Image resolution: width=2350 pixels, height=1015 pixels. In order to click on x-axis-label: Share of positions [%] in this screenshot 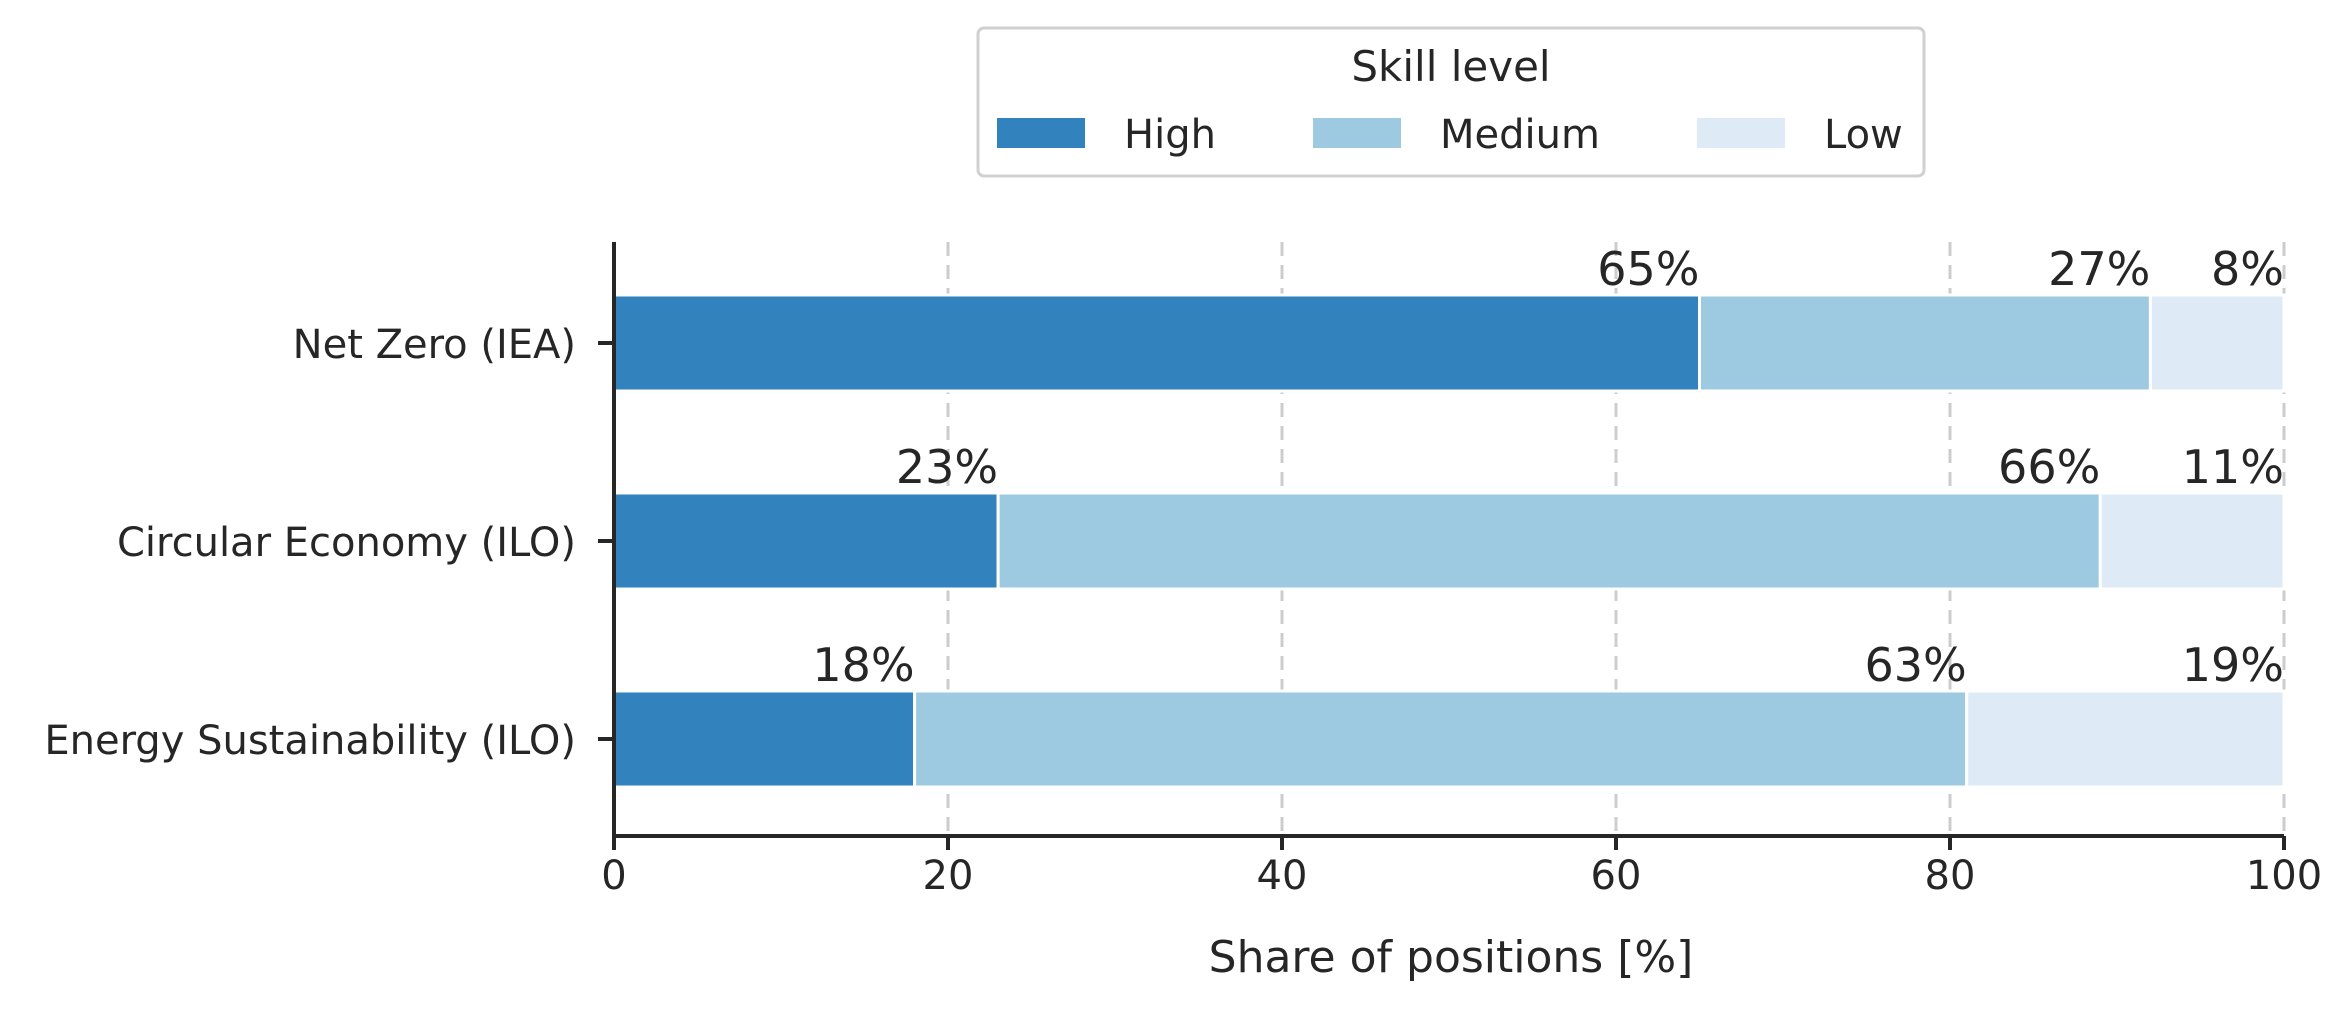, I will do `click(1451, 957)`.